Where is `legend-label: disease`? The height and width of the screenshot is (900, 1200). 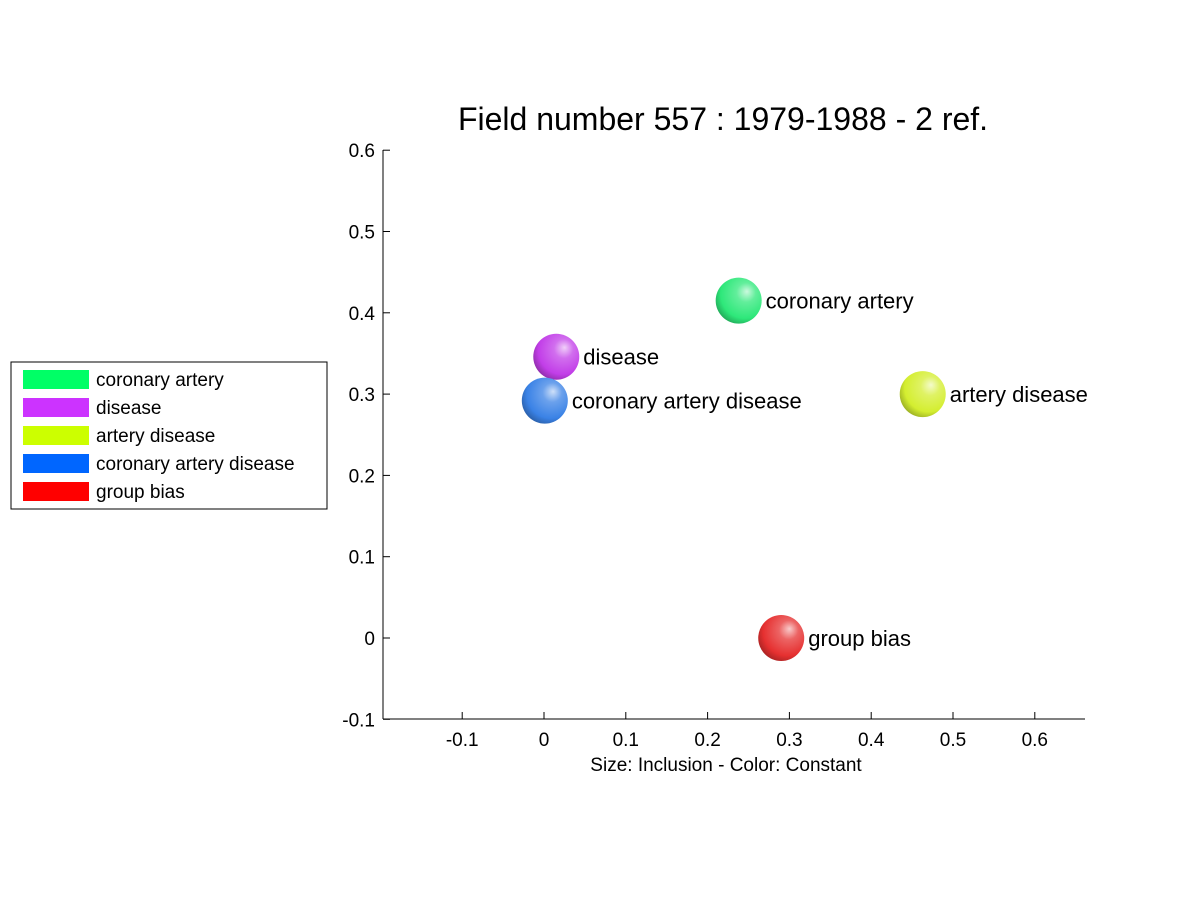
legend-label: disease is located at coordinates (129, 408).